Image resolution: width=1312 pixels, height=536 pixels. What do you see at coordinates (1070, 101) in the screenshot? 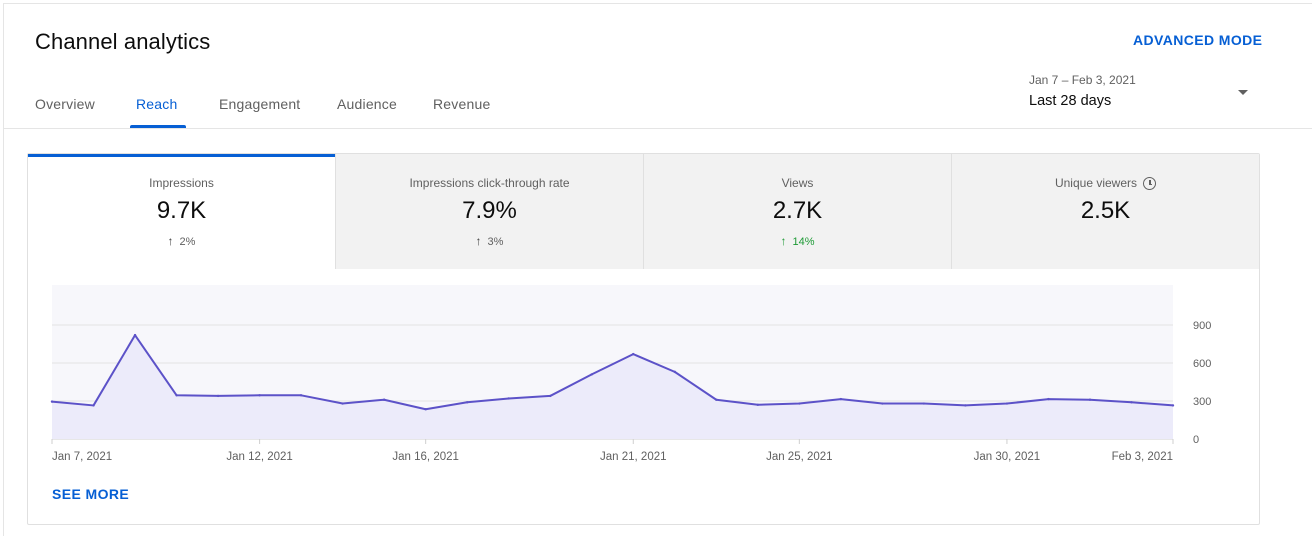
I see `date-range-label: Last 28 days` at bounding box center [1070, 101].